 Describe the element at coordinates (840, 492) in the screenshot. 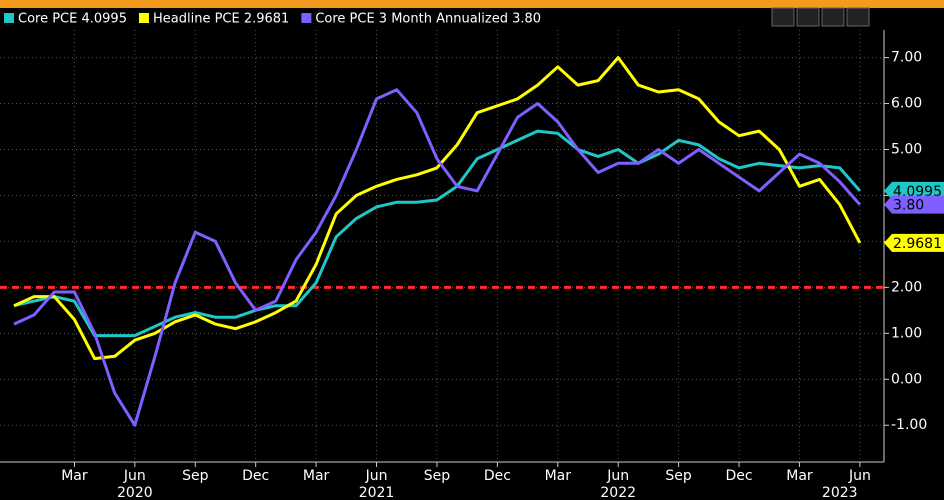

I see `year-label: 2023` at that location.